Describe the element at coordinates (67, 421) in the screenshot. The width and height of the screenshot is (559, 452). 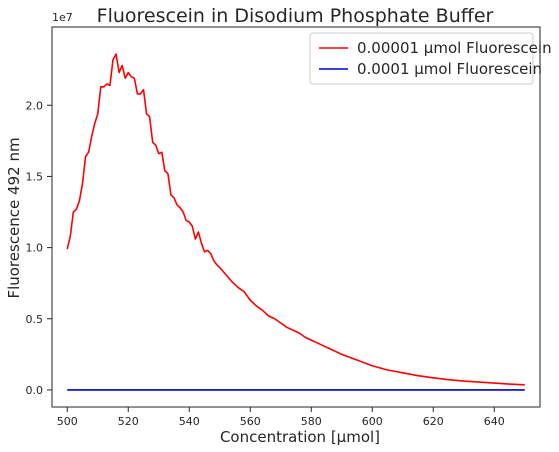
I see `x-tick-label: 500` at that location.